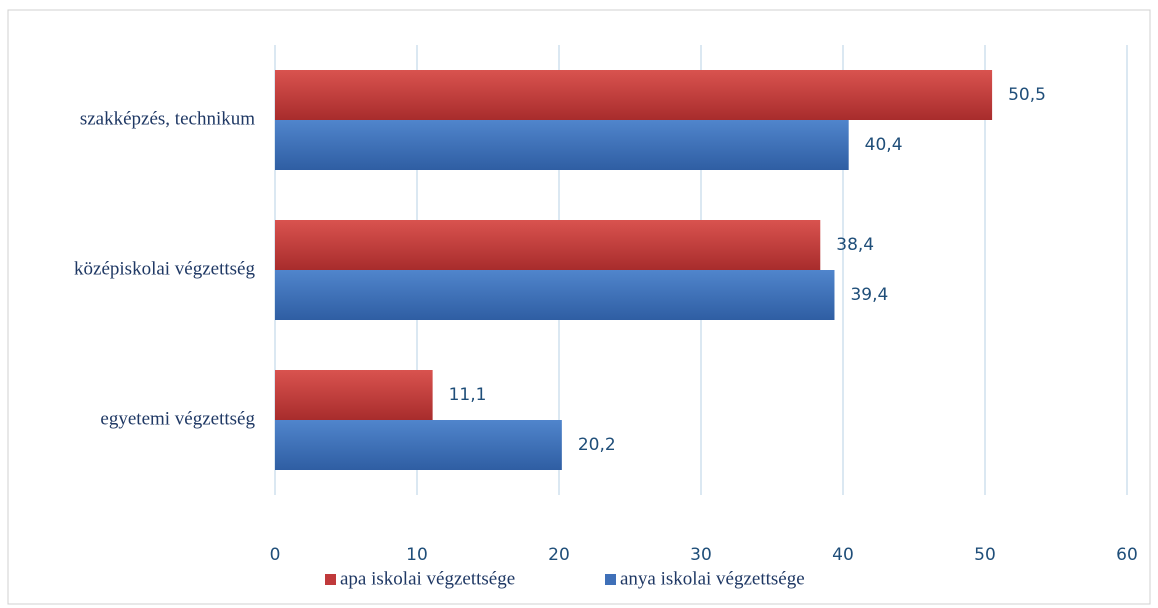 This screenshot has height=608, width=1158. What do you see at coordinates (1127, 555) in the screenshot?
I see `x-tick-label: 60` at bounding box center [1127, 555].